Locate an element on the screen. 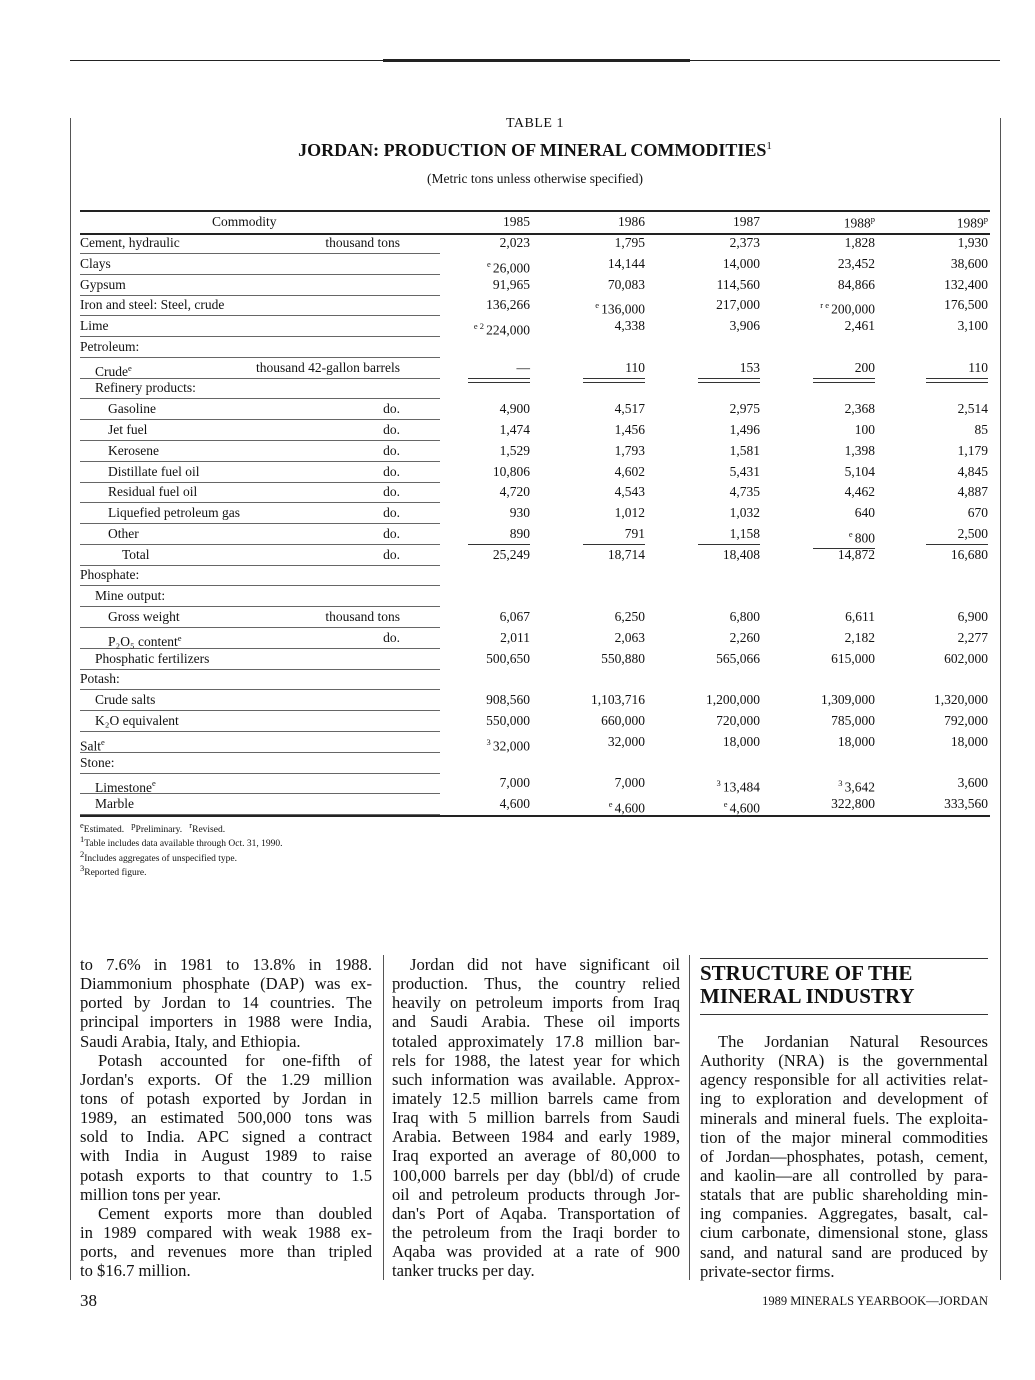 The height and width of the screenshot is (1380, 1035). footnote-marker: 2 is located at coordinates (82, 853).